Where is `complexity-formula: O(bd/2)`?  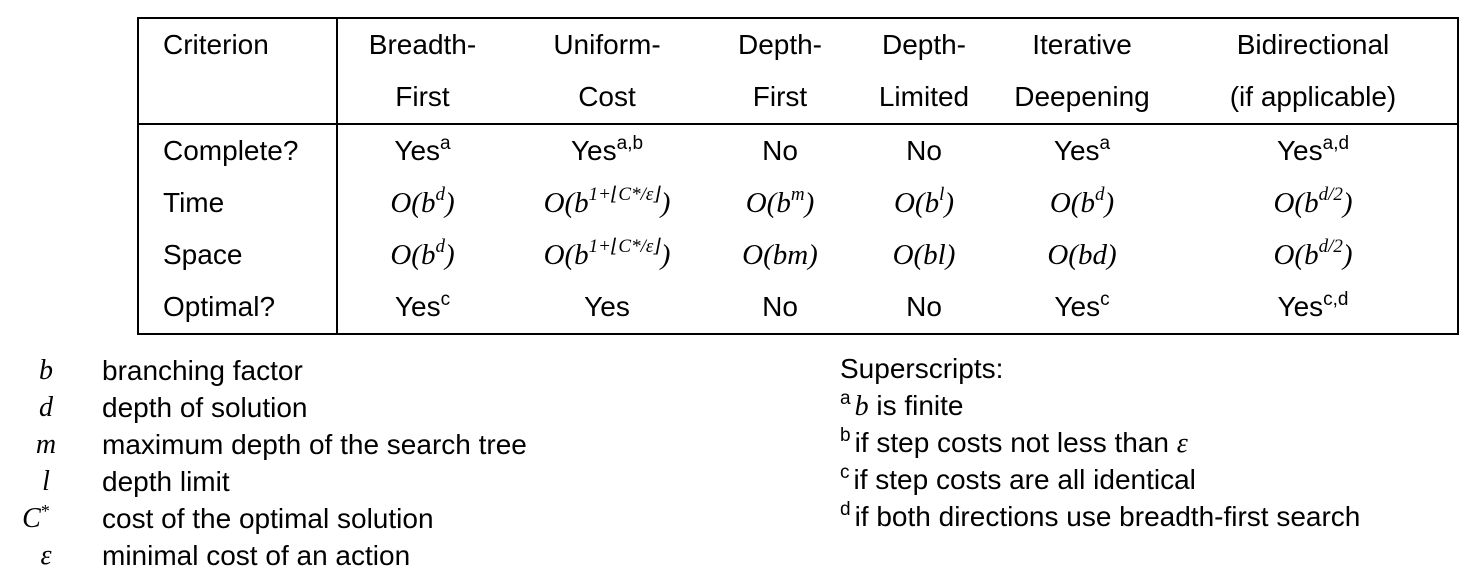
complexity-formula: O(bd/2) is located at coordinates (1313, 255).